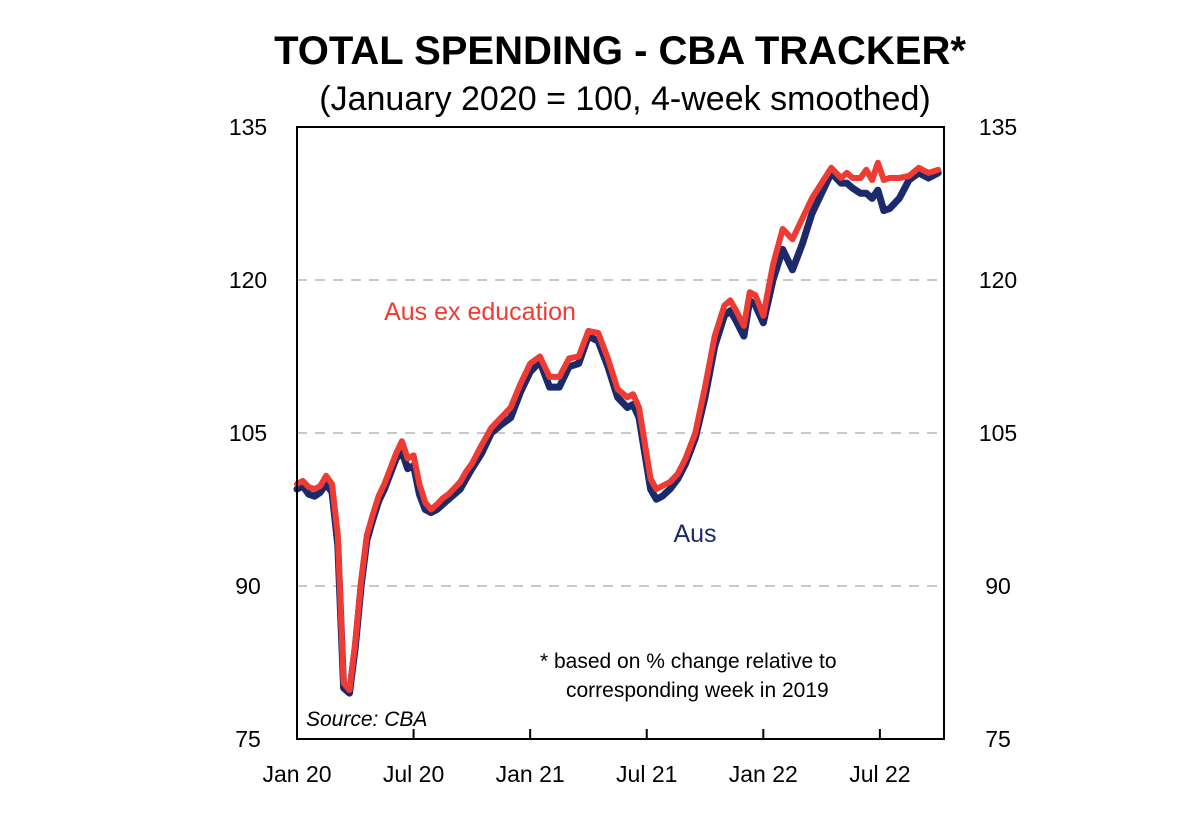 The width and height of the screenshot is (1200, 824). I want to click on x-tick-label: Jul 21, so click(646, 774).